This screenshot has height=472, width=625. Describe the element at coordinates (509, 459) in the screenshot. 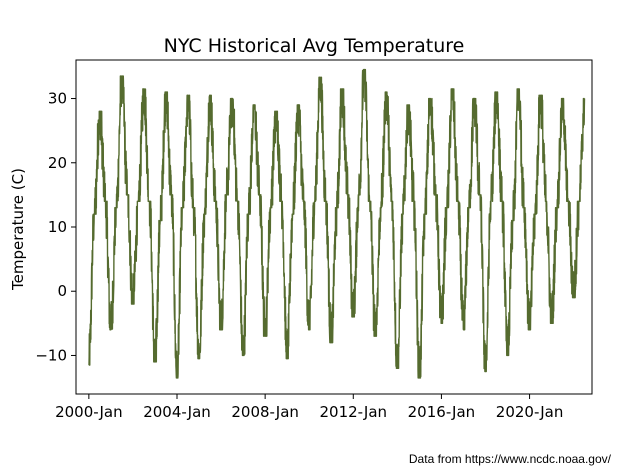

I see `source-note: Data from https://www.ncdc.noaa.gov/` at that location.